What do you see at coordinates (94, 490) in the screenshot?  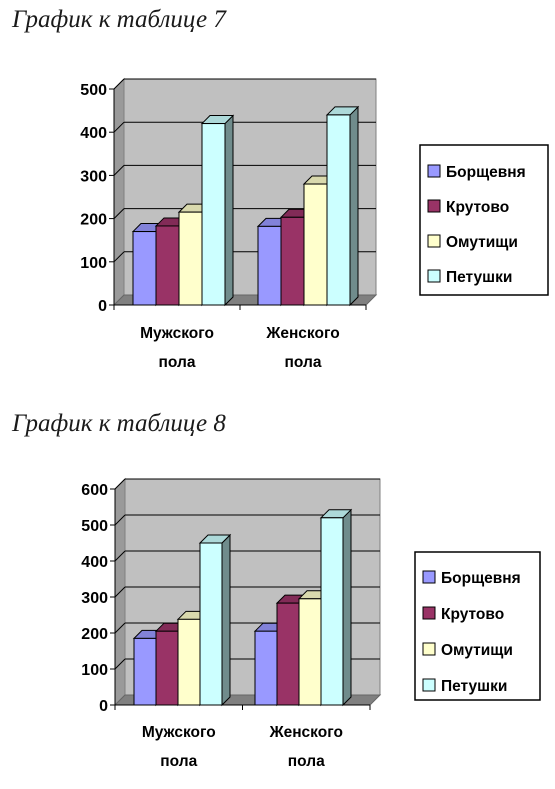 I see `y-tick-label: 600` at bounding box center [94, 490].